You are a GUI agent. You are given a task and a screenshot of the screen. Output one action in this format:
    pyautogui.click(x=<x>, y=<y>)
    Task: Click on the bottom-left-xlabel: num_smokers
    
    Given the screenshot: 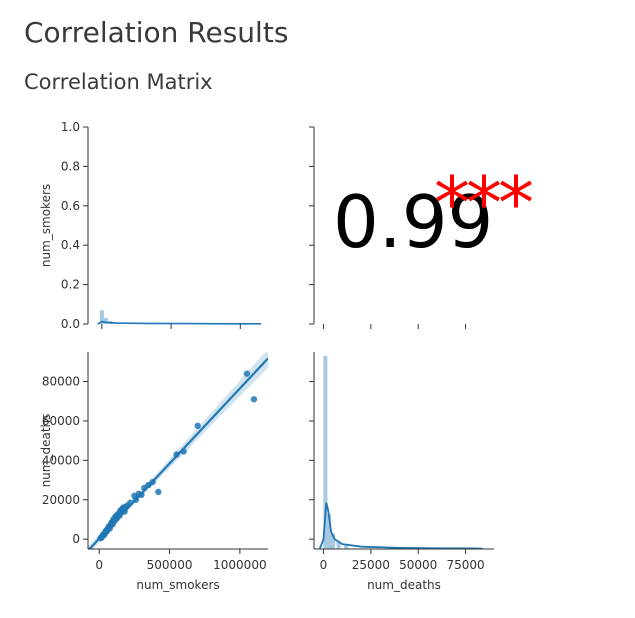 What is the action you would take?
    pyautogui.click(x=177, y=585)
    